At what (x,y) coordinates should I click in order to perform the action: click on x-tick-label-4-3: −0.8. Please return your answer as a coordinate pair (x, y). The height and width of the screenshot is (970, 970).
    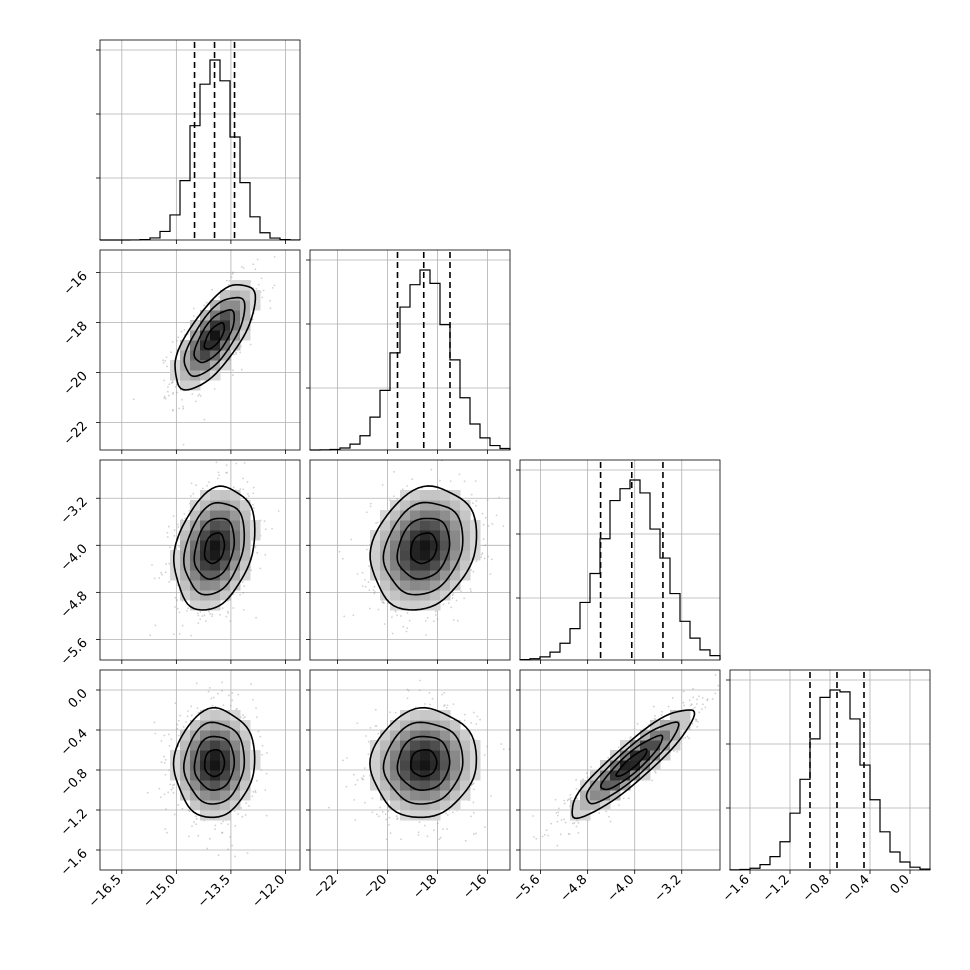
    Looking at the image, I should click on (816, 888).